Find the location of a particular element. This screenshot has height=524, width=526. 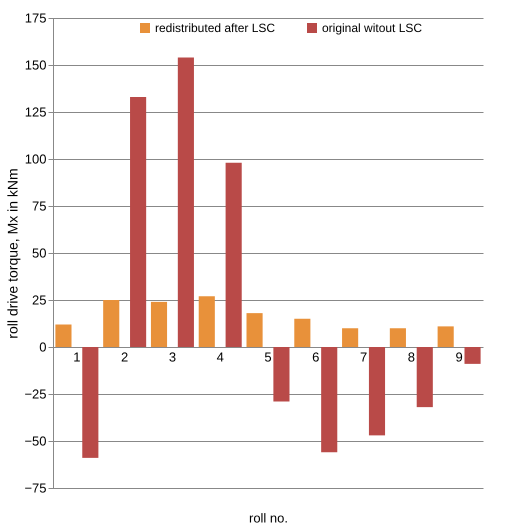

y-tick-label: 25 is located at coordinates (39, 300).